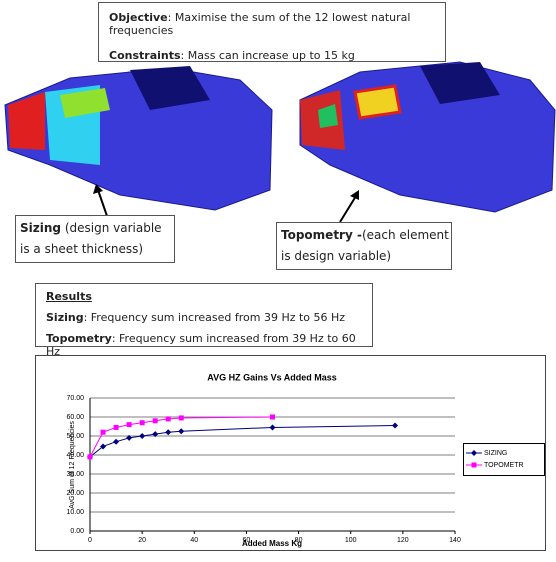 The width and height of the screenshot is (556, 562). What do you see at coordinates (427, 137) in the screenshot?
I see `topometry-car-model` at bounding box center [427, 137].